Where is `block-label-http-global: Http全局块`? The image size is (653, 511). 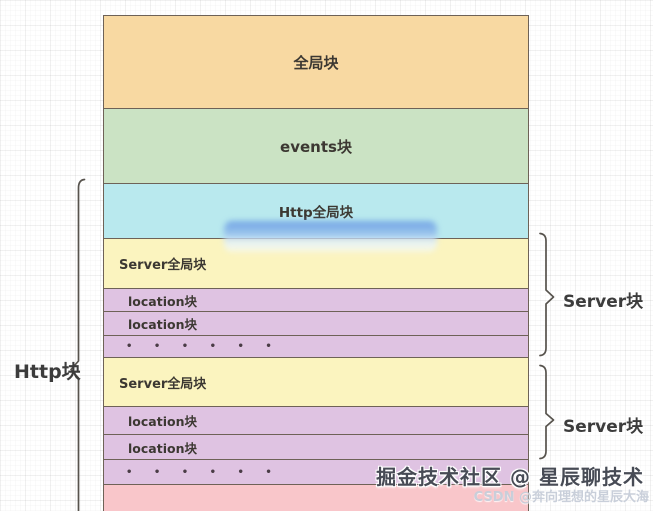 block-label-http-global: Http全局块 is located at coordinates (316, 213).